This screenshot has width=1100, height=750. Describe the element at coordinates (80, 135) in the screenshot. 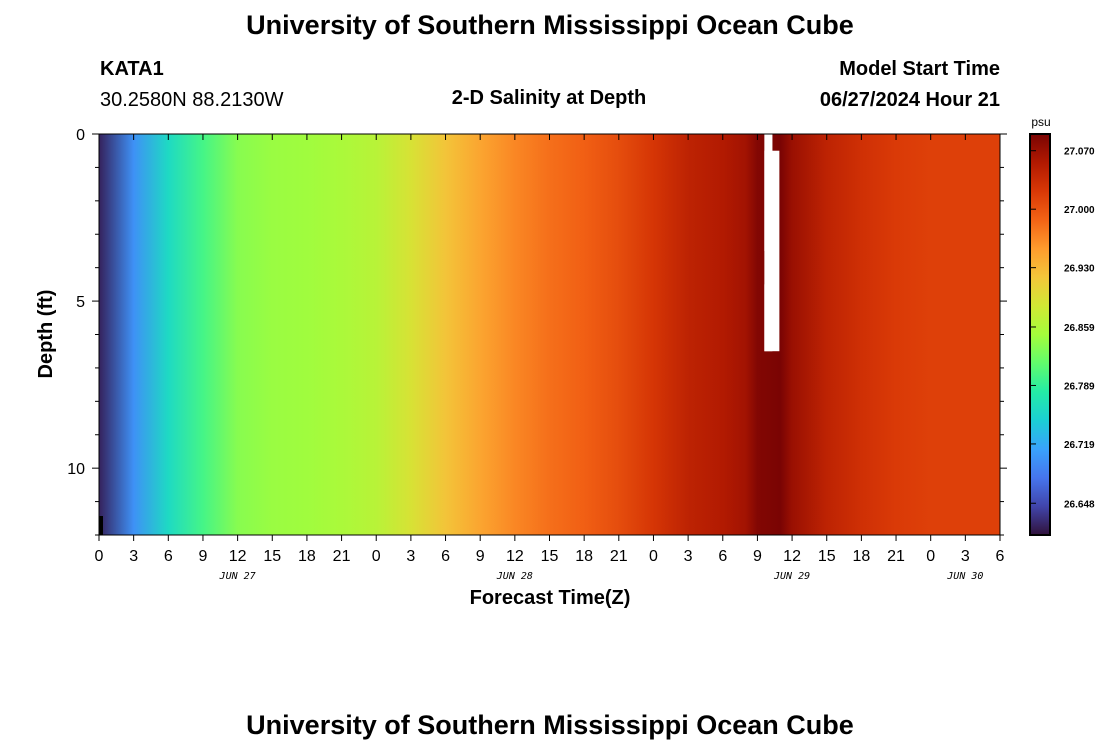

I see `y-tick-label: 0` at that location.